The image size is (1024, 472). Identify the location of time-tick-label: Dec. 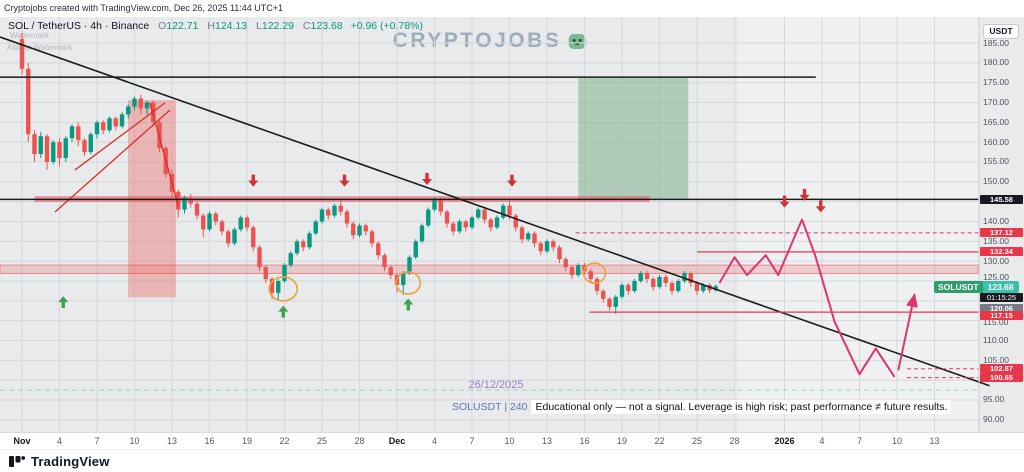
(397, 441).